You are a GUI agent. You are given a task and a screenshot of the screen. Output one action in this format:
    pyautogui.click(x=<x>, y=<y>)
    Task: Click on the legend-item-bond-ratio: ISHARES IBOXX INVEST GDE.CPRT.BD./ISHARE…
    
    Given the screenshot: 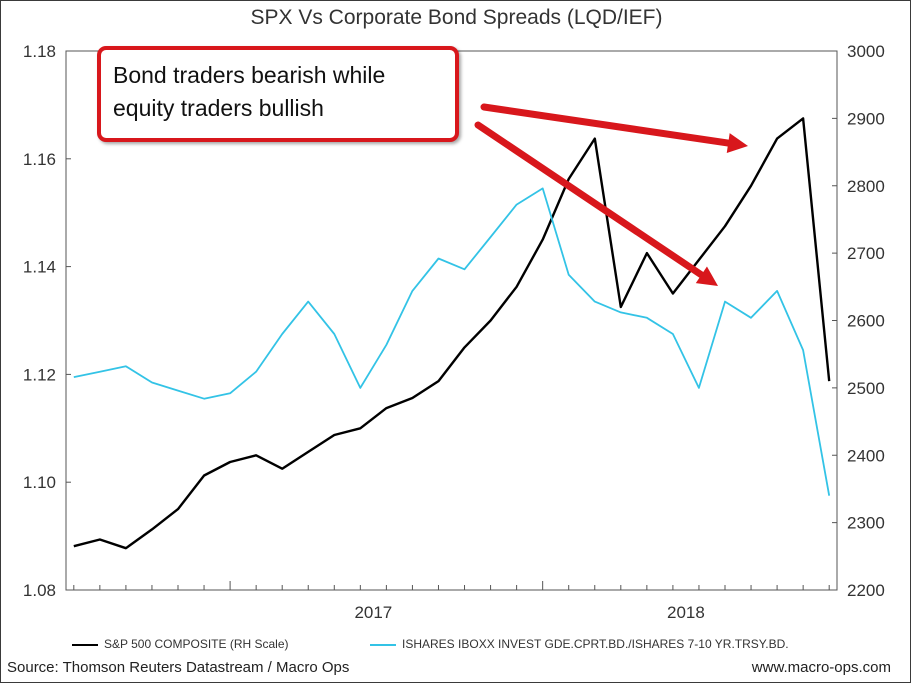 What is the action you would take?
    pyautogui.click(x=579, y=644)
    